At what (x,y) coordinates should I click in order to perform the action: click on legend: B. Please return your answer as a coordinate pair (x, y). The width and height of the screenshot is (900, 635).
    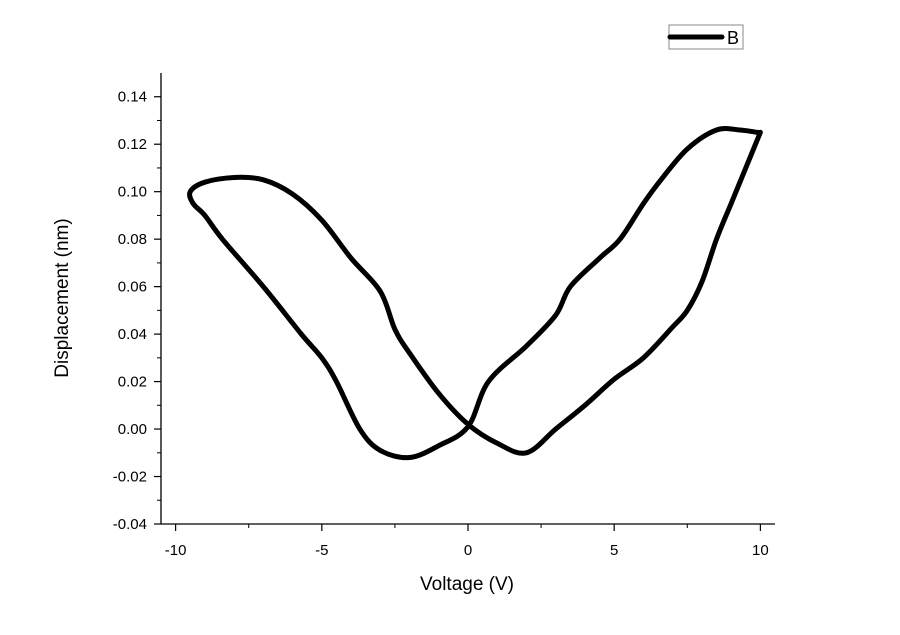
    Looking at the image, I should click on (705, 37).